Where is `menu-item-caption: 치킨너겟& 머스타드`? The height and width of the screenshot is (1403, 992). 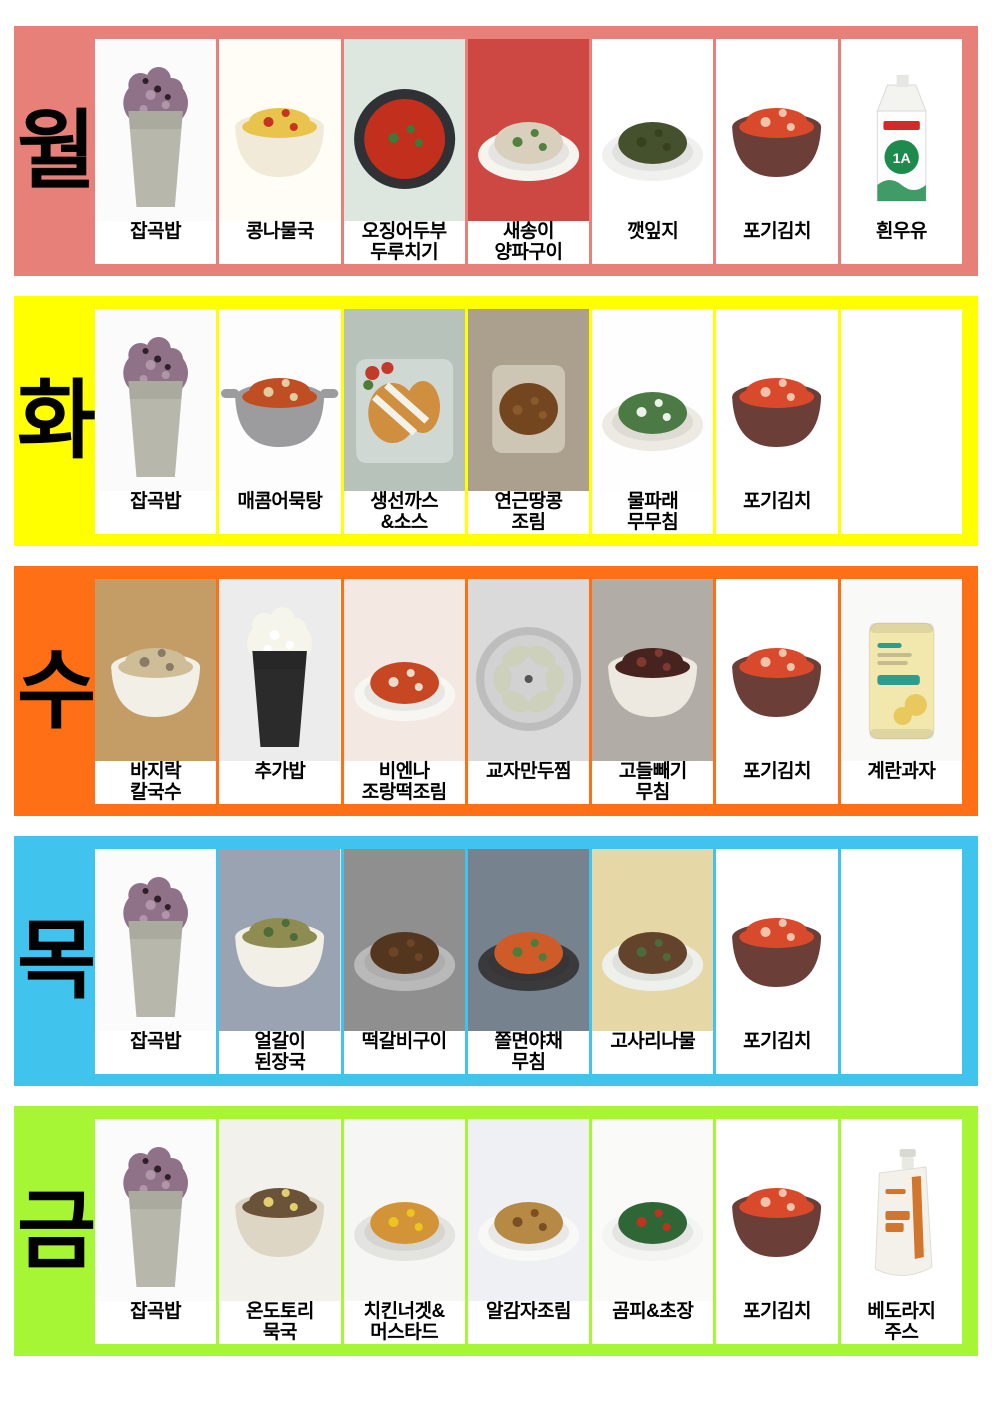 menu-item-caption: 치킨너겟& 머스타드 is located at coordinates (404, 1322).